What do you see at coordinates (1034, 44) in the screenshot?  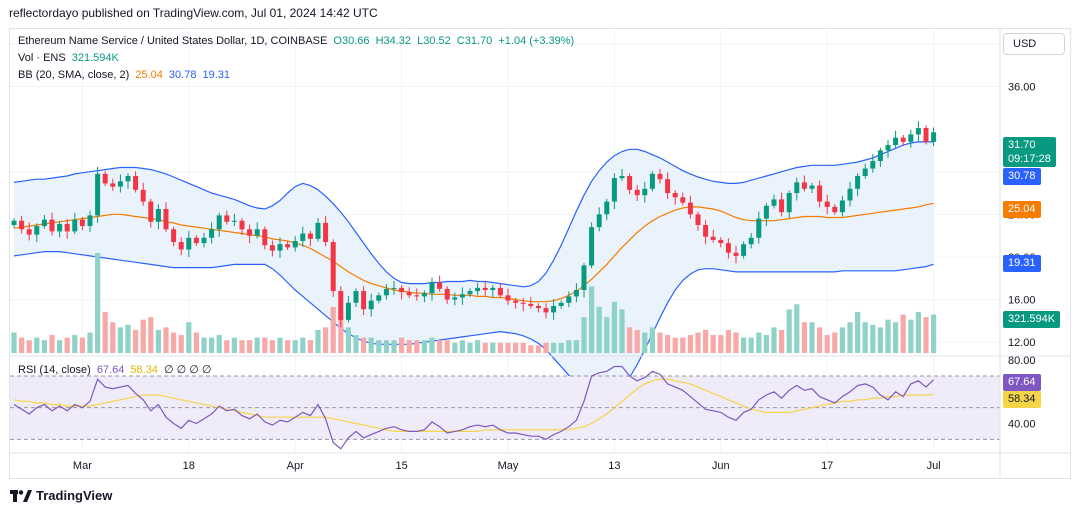 I see `currency-button: USD` at bounding box center [1034, 44].